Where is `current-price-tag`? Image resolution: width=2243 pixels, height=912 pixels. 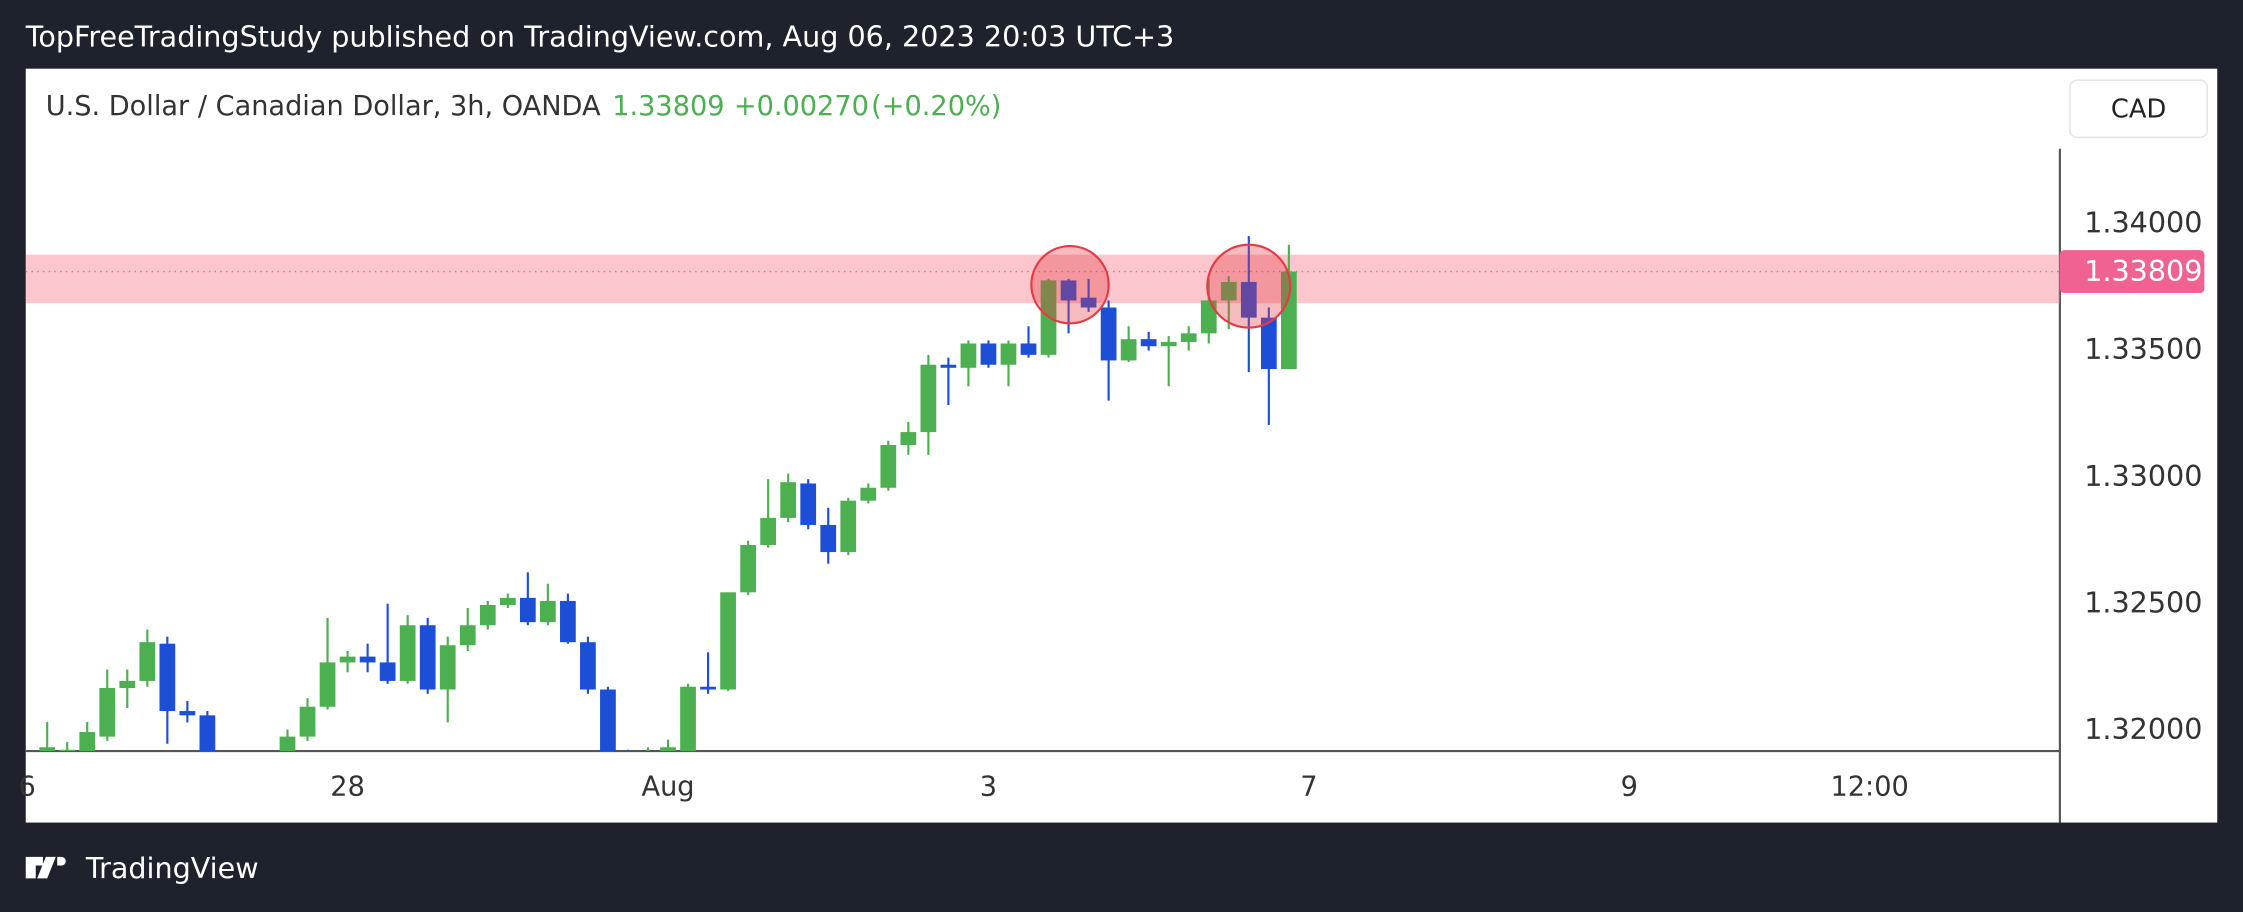 current-price-tag is located at coordinates (2132, 272).